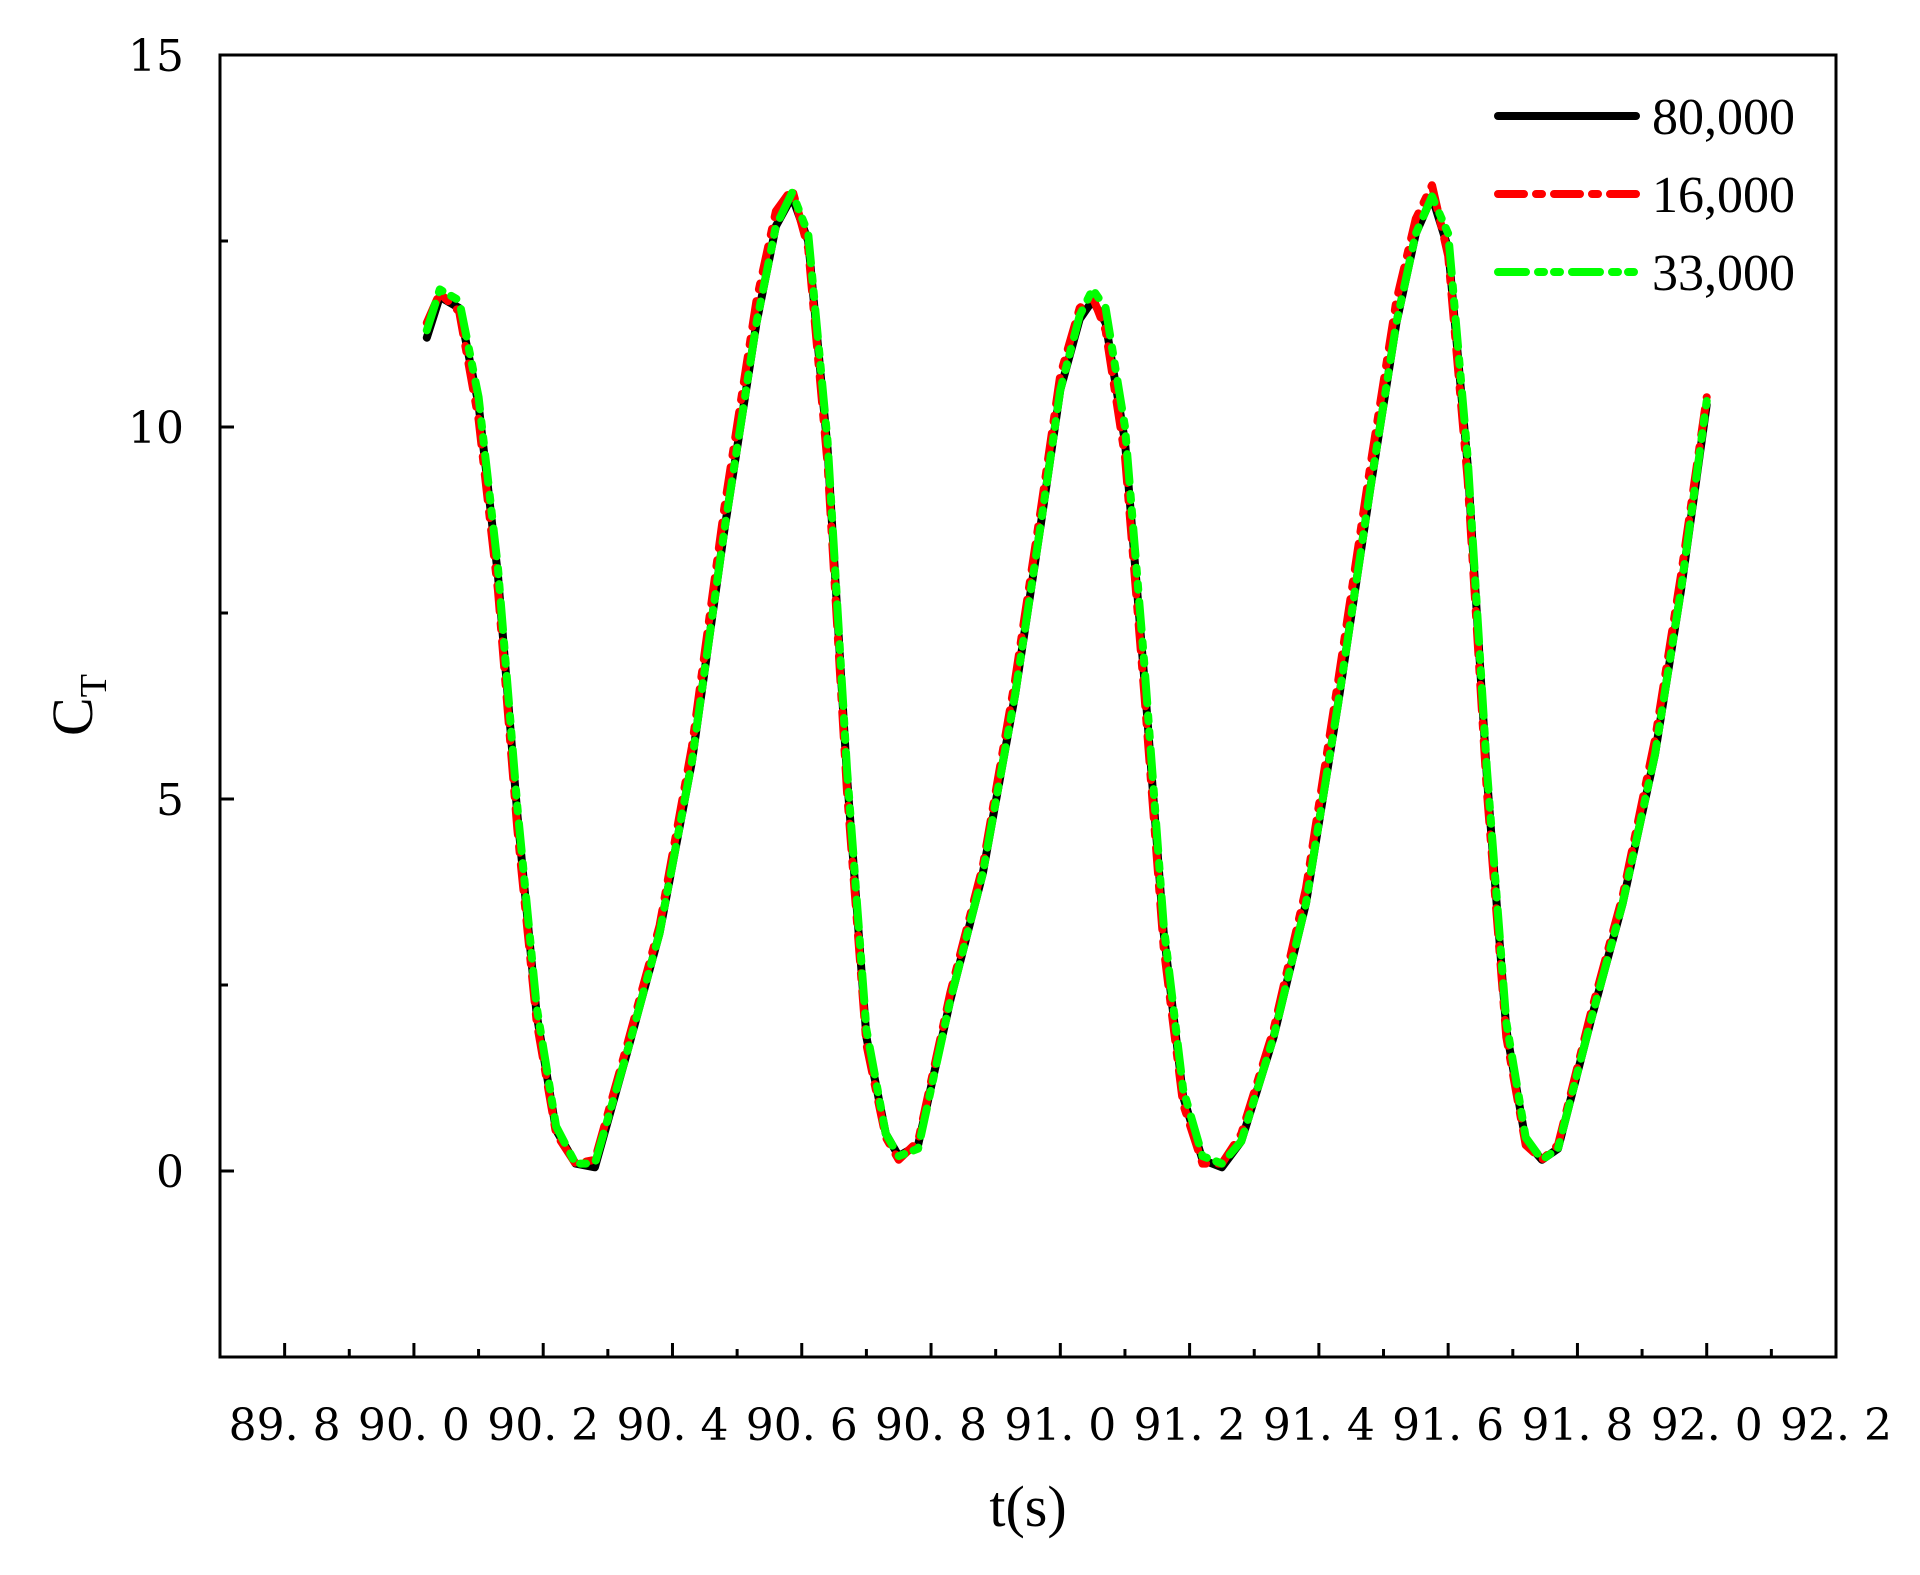 The image size is (1920, 1575). What do you see at coordinates (1644, 195) in the screenshot?
I see `legend: 80,000 16,000 33,000` at bounding box center [1644, 195].